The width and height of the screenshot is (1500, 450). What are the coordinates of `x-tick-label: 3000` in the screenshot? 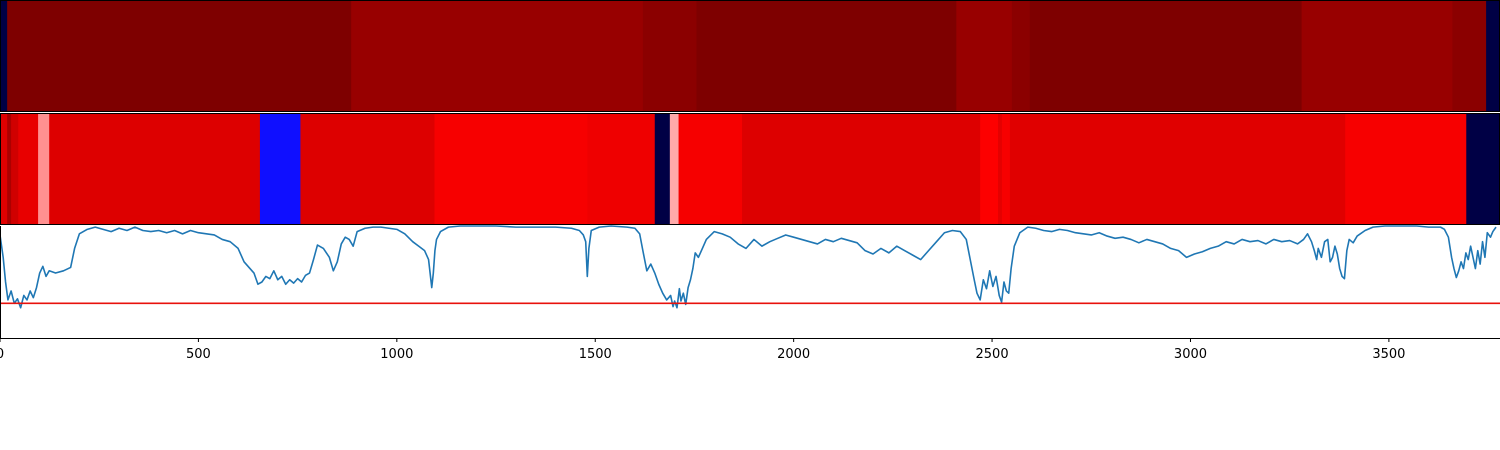 It's located at (1190, 354).